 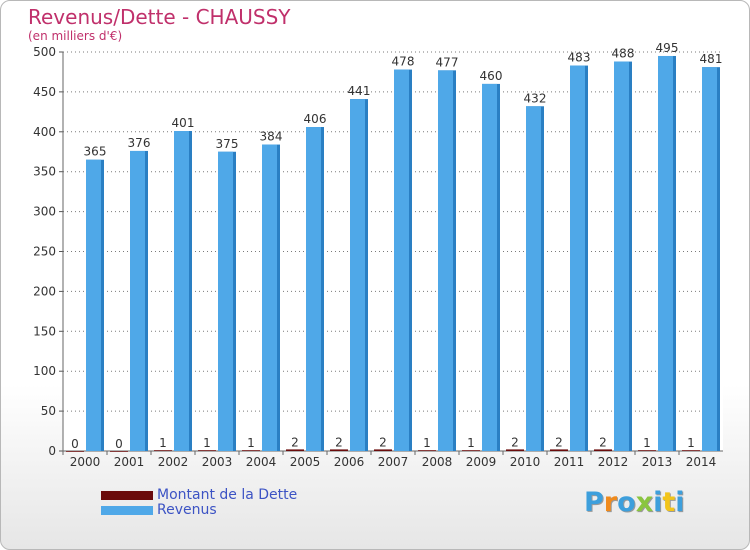 What do you see at coordinates (579, 58) in the screenshot?
I see `data-label-revenus: 483` at bounding box center [579, 58].